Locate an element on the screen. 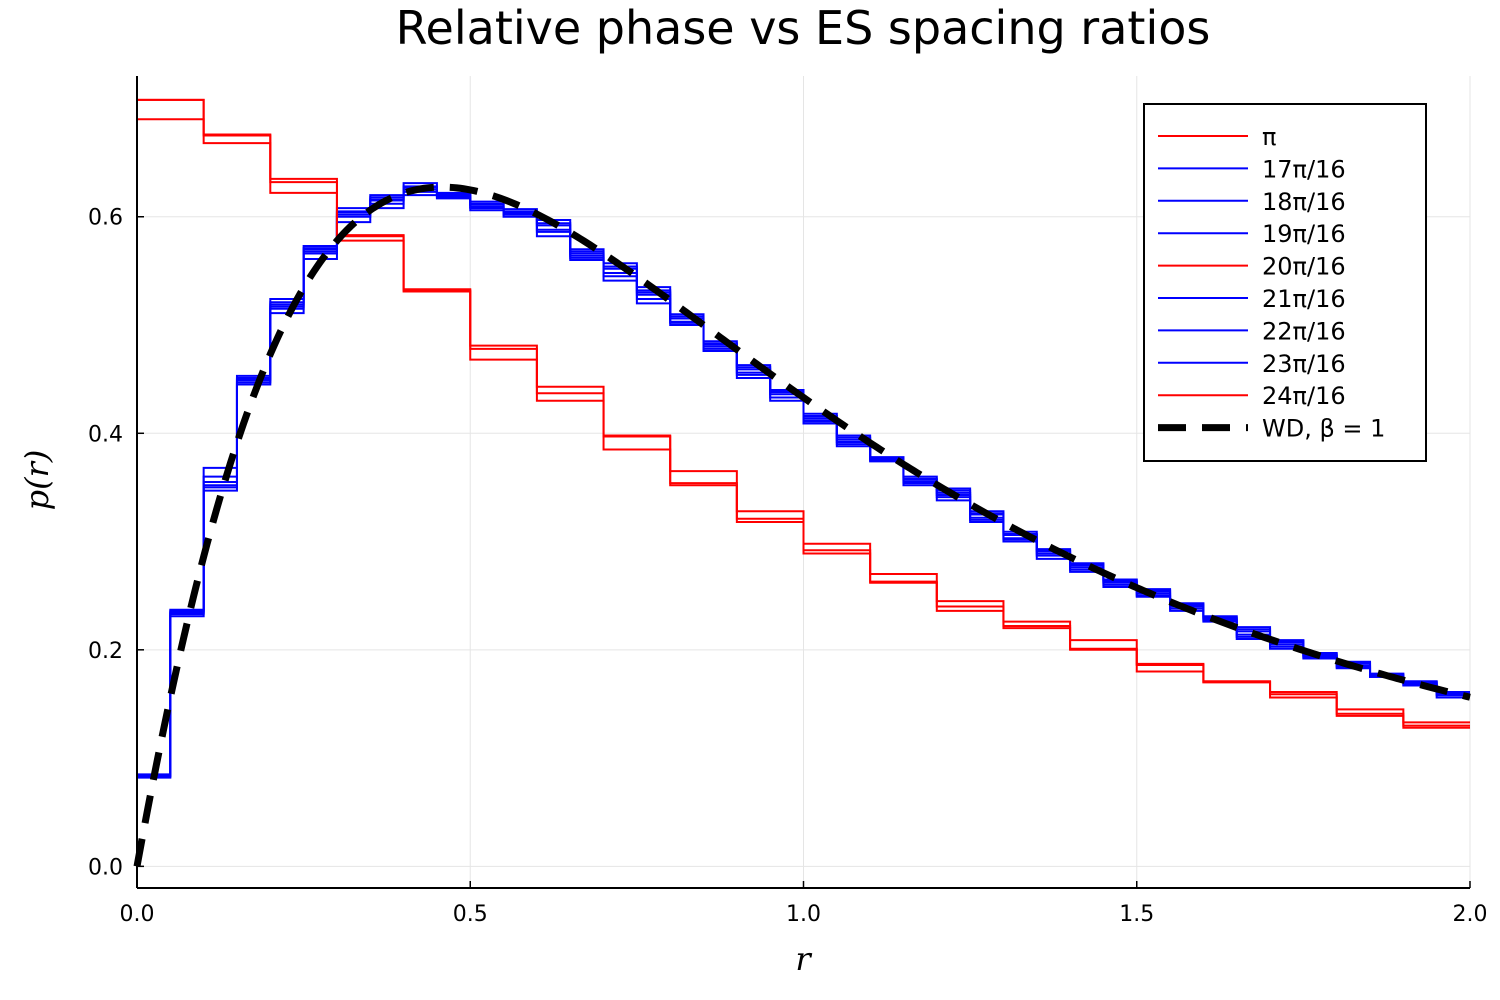 The height and width of the screenshot is (1000, 1500). legend-label: 23π/16 is located at coordinates (1304, 364).